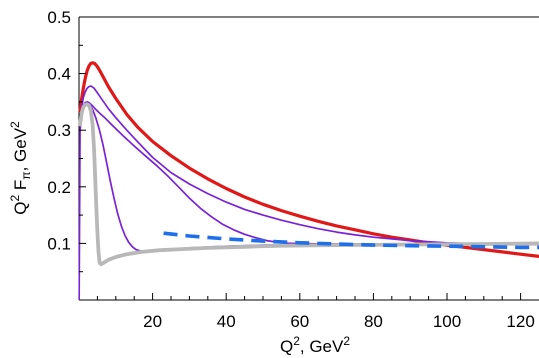  What do you see at coordinates (299, 321) in the screenshot?
I see `x-tick-label: 60` at bounding box center [299, 321].